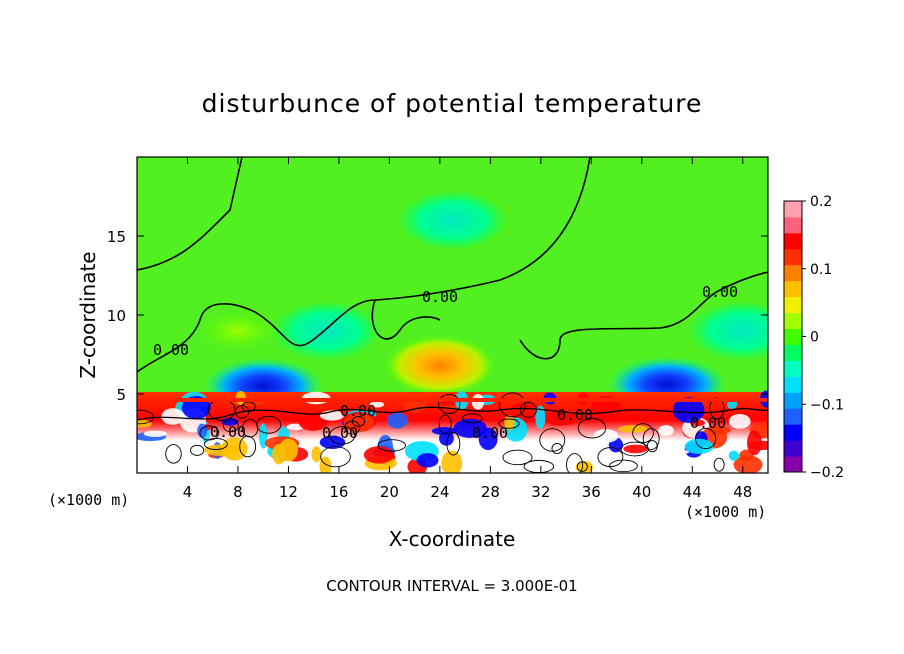 This screenshot has width=904, height=654. Describe the element at coordinates (88, 314) in the screenshot. I see `y-axis-label: Z-coordinate` at that location.